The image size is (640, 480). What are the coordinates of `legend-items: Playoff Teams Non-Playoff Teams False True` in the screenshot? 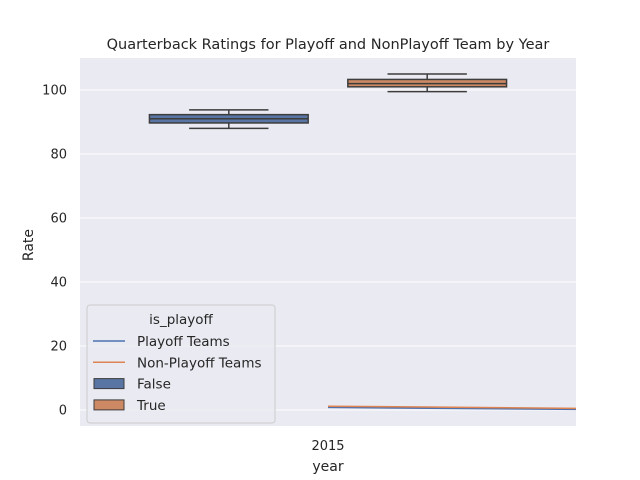 It's located at (177, 374).